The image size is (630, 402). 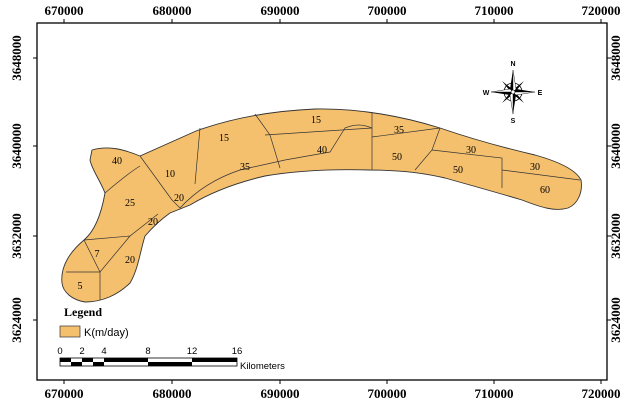 I want to click on x-coord-bottom-2: 690000, so click(x=280, y=393).